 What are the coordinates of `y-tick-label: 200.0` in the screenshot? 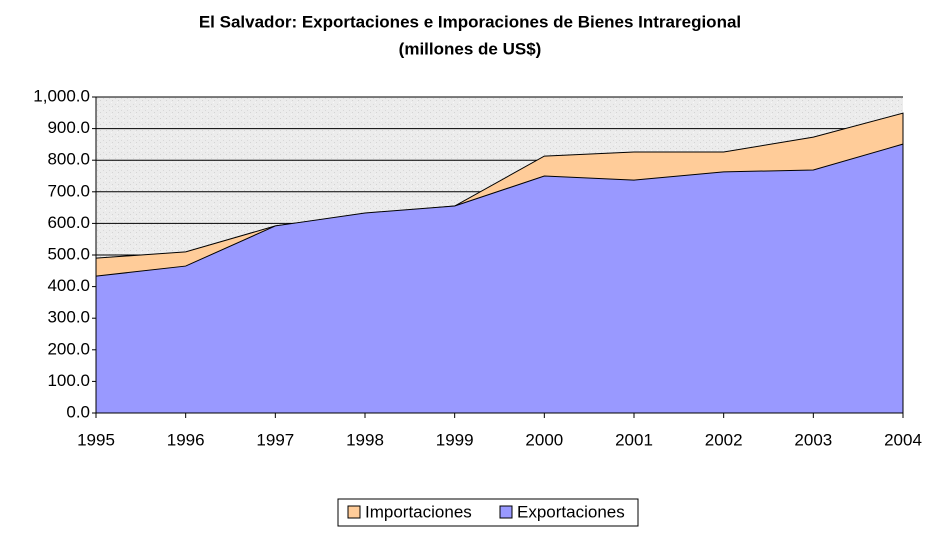 It's located at (68, 348).